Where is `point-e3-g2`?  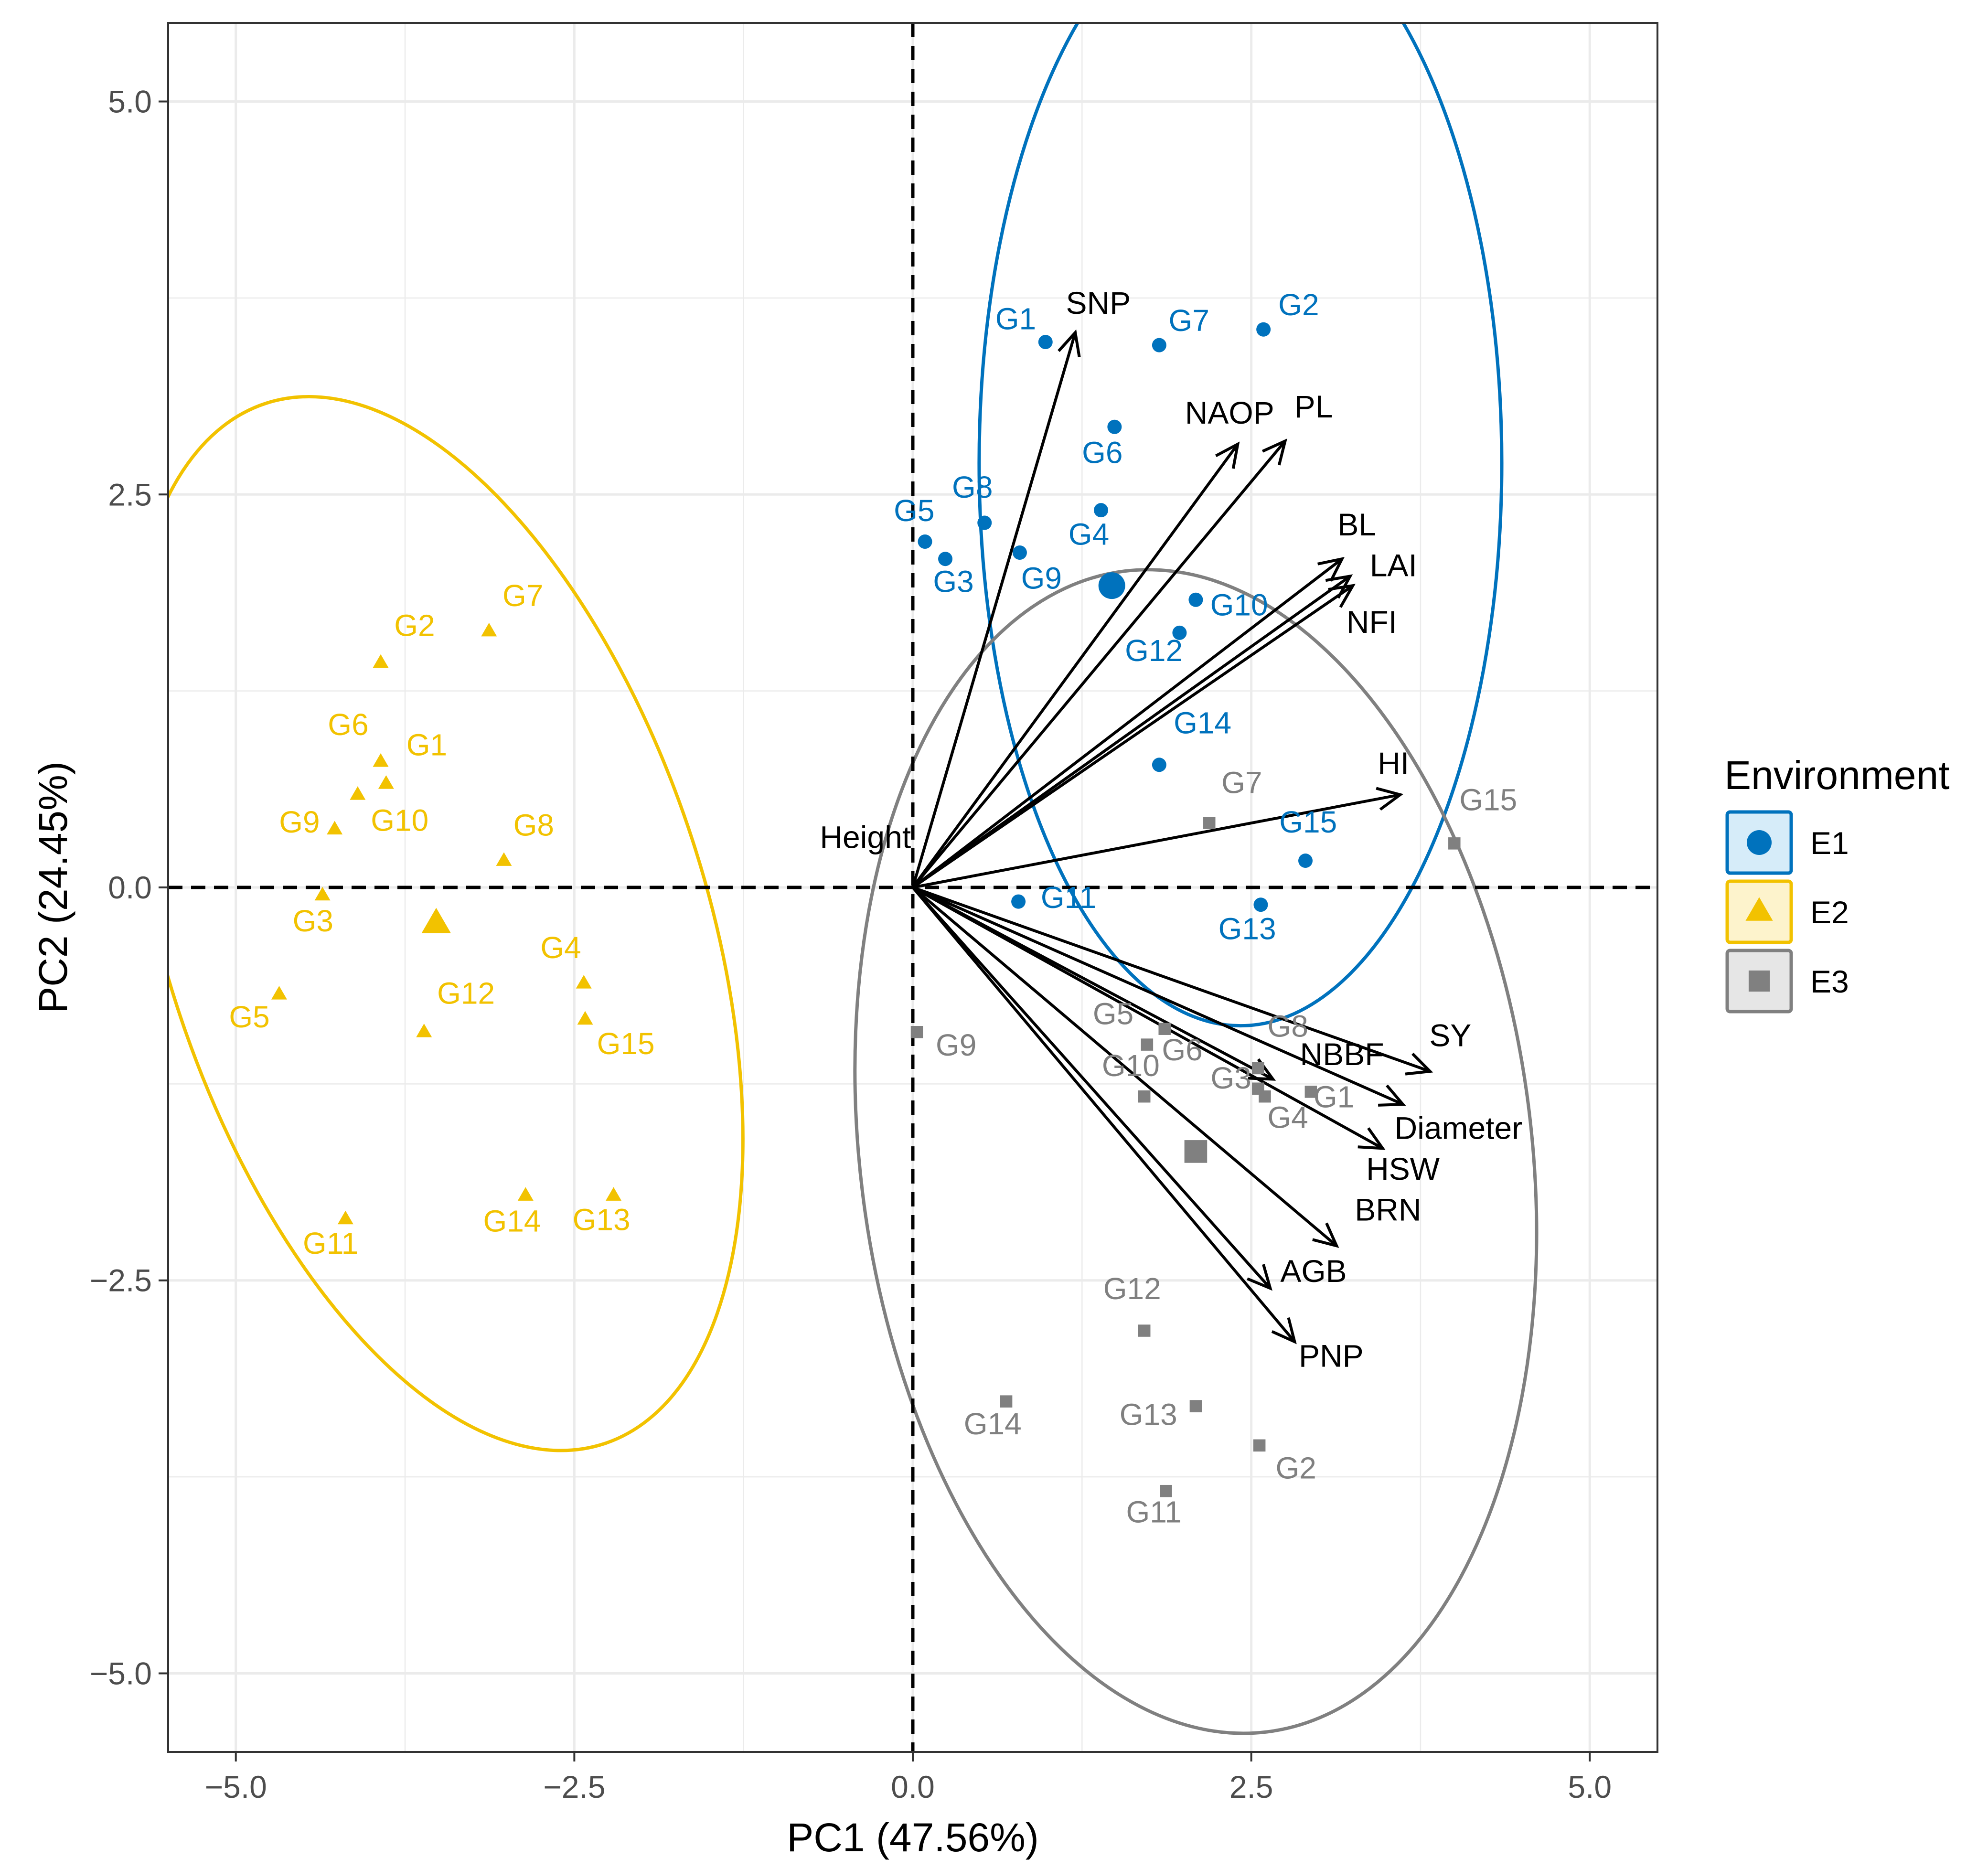
point-e3-g2 is located at coordinates (1259, 1445).